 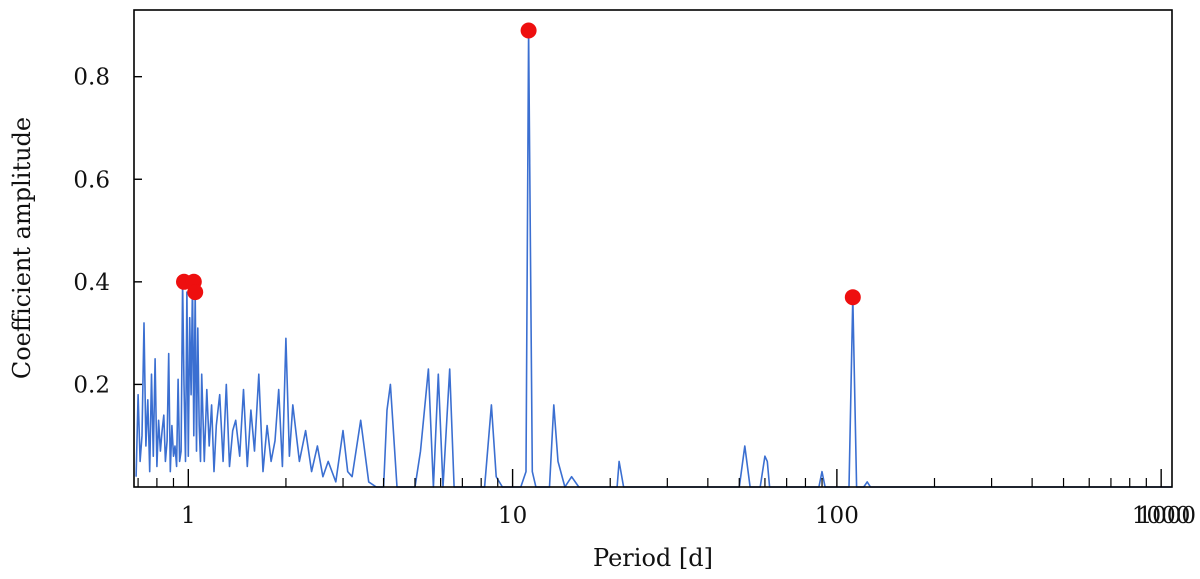 I want to click on x-tick-label-1: 10, so click(x=512, y=516).